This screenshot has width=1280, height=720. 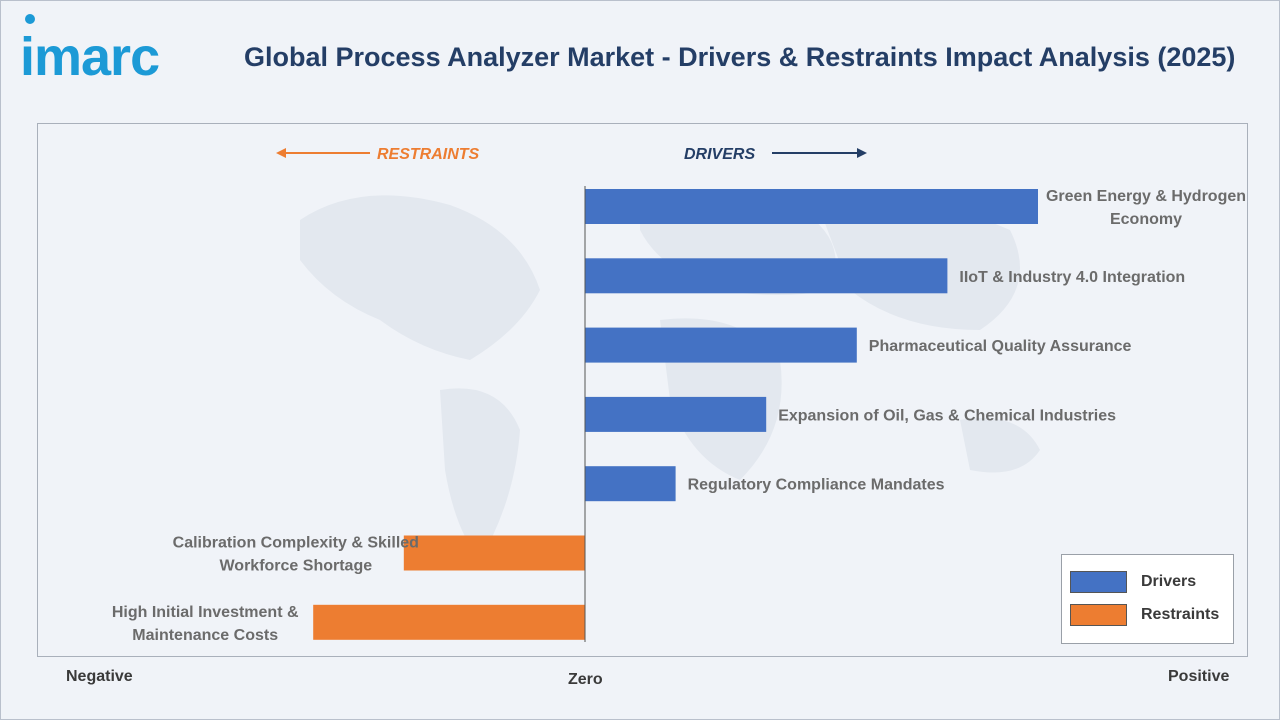 I want to click on bar-label: Pharmaceutical Quality Assurance, so click(x=1000, y=346).